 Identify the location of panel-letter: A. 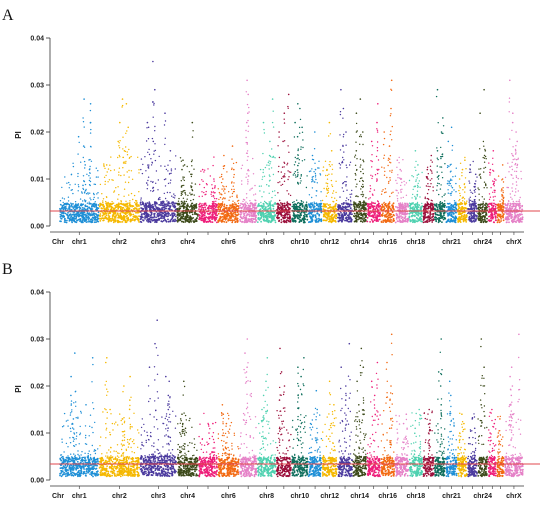
(8, 15).